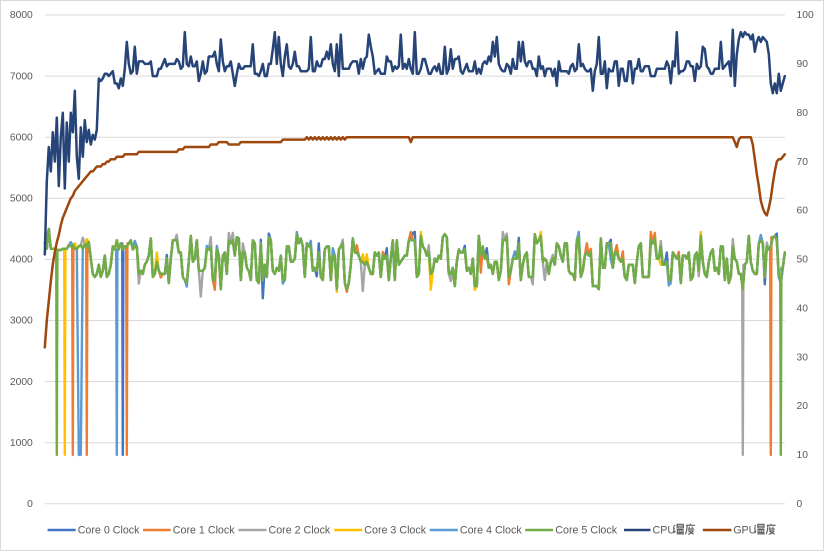 Image resolution: width=824 pixels, height=556 pixels. I want to click on svg-text: Core 5 Clock, so click(586, 530).